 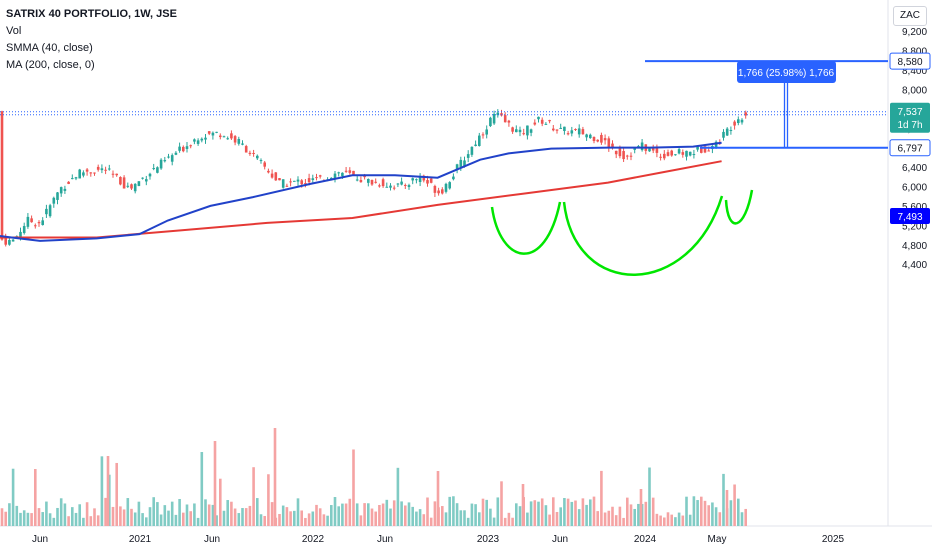 I want to click on smma-indicator-label: SMMA (40, close), so click(x=49, y=48).